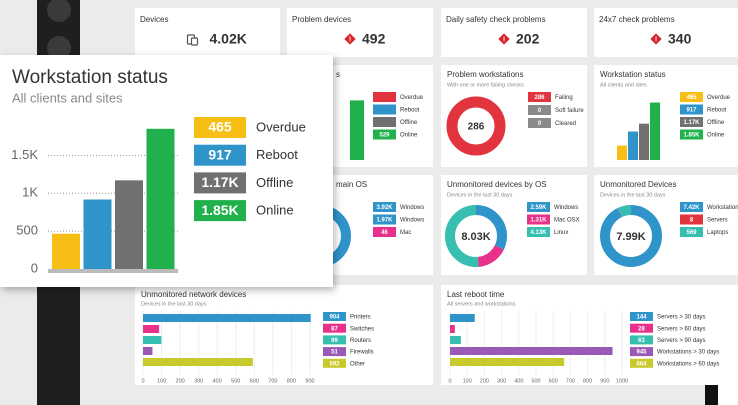 The height and width of the screenshot is (405, 738). Describe the element at coordinates (719, 98) in the screenshot. I see `legend-label: Overdue` at that location.